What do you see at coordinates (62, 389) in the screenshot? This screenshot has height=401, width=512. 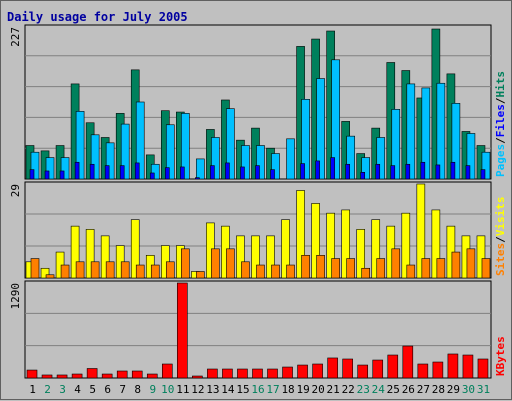 I see `x-tick-label: 3` at bounding box center [62, 389].